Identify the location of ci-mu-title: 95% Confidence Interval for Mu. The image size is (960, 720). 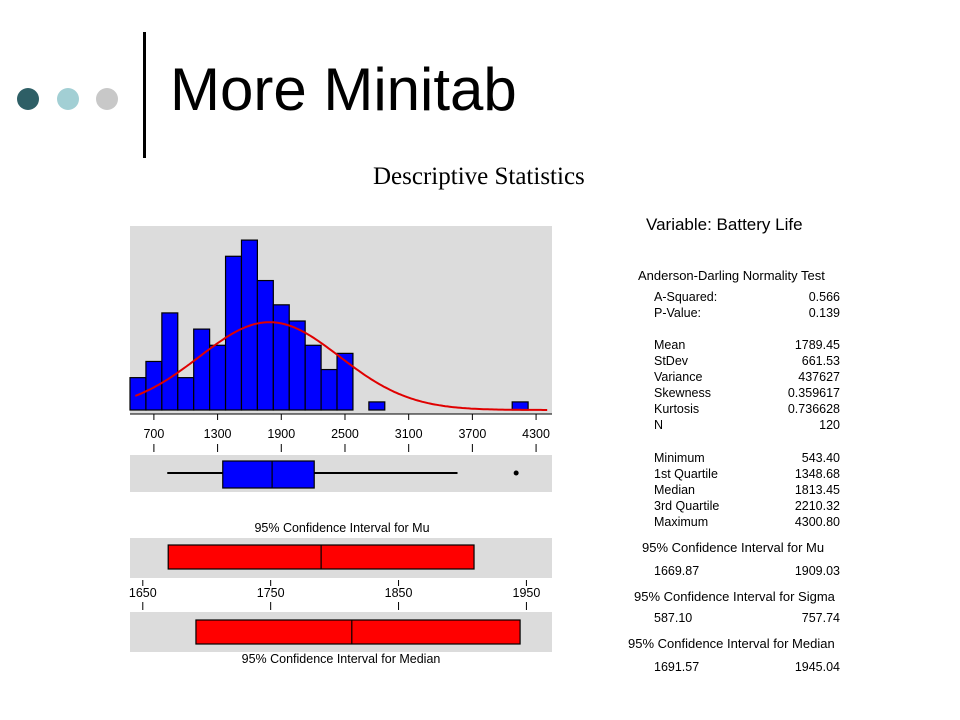
(733, 547).